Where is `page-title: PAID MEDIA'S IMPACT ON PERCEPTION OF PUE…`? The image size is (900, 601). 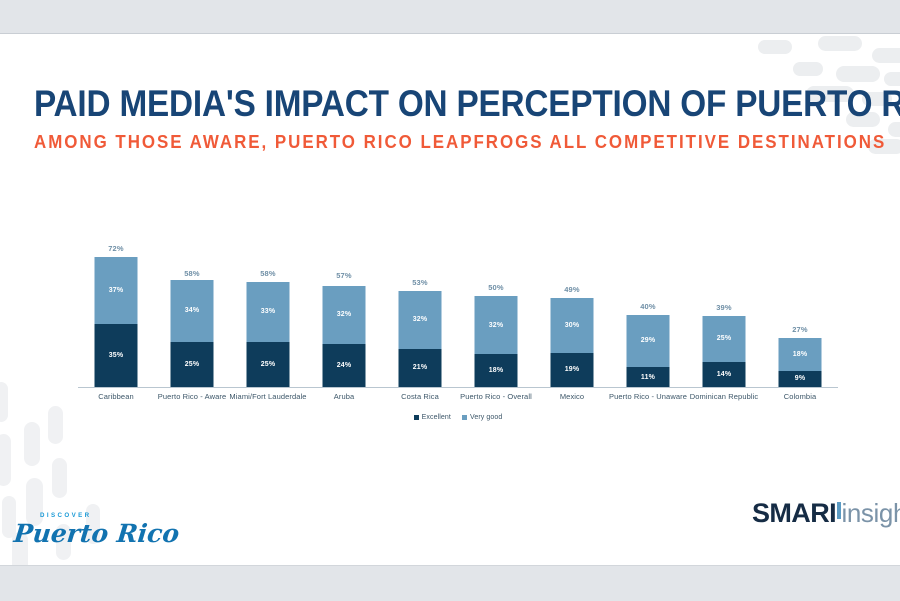
page-title: PAID MEDIA'S IMPACT ON PERCEPTION OF PUE… is located at coordinates (407, 104).